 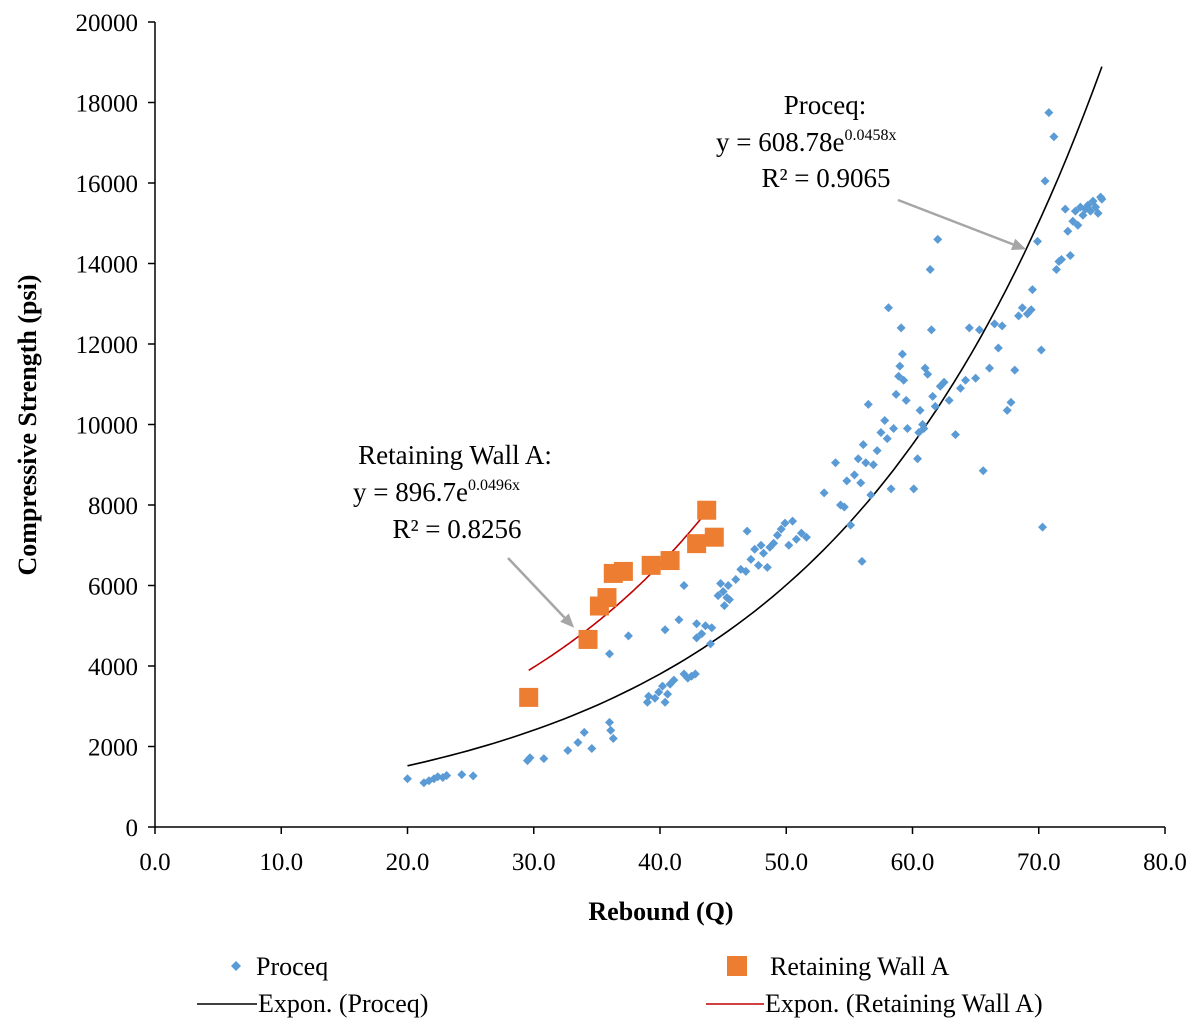 What do you see at coordinates (860, 966) in the screenshot?
I see `legend-label-retaining-wall-a: Retaining Wall A` at bounding box center [860, 966].